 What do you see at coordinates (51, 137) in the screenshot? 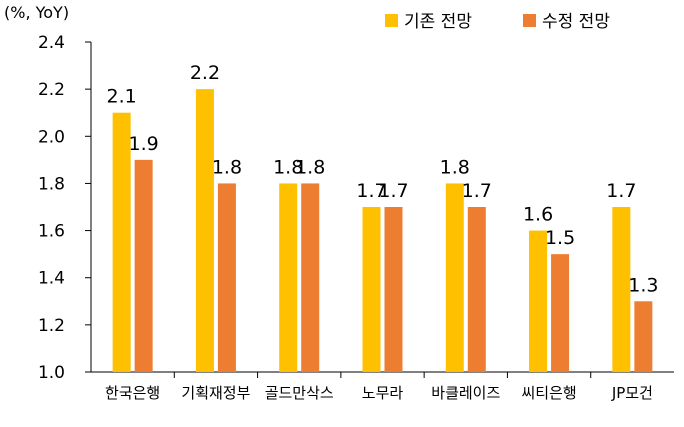
I see `y-tick-label: 2.0` at bounding box center [51, 137].